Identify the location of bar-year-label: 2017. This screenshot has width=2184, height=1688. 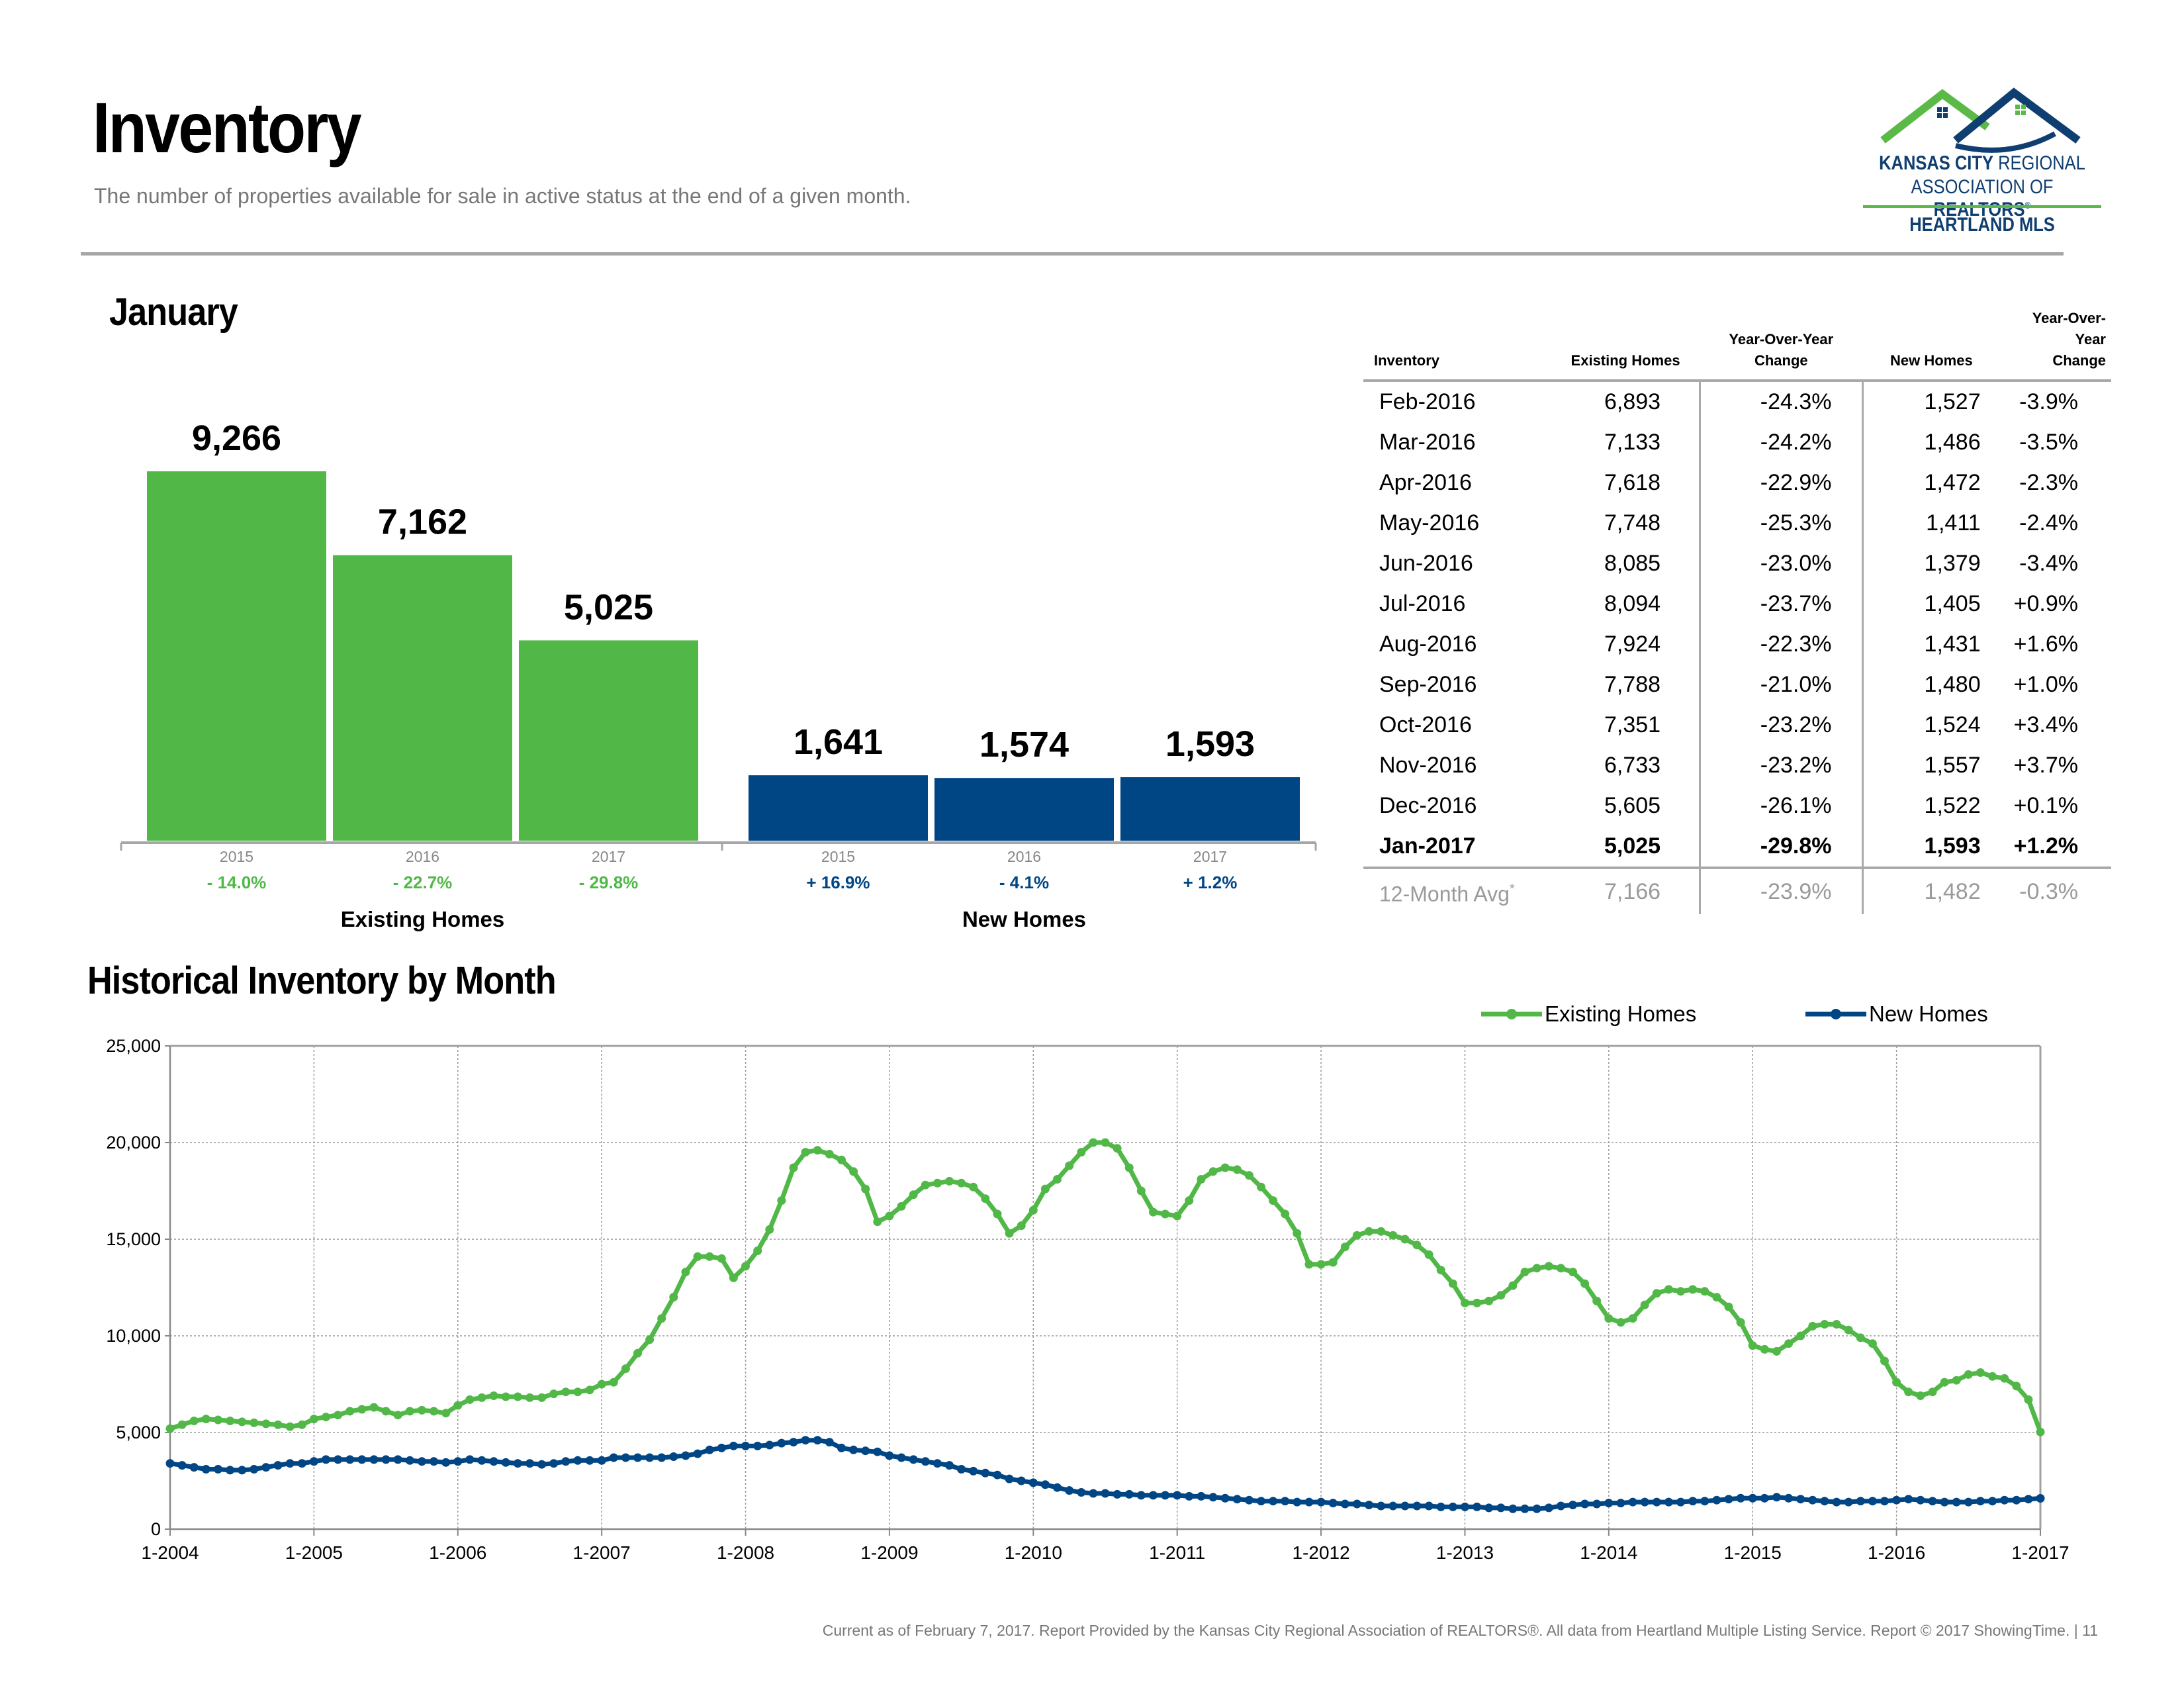
(608, 856).